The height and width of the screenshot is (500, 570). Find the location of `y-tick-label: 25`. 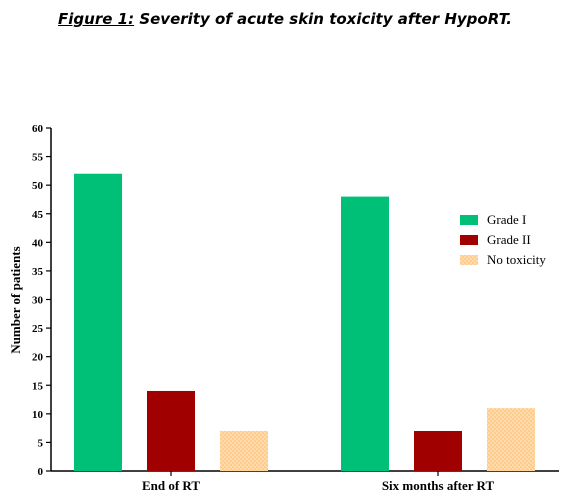

y-tick-label: 25 is located at coordinates (38, 329).